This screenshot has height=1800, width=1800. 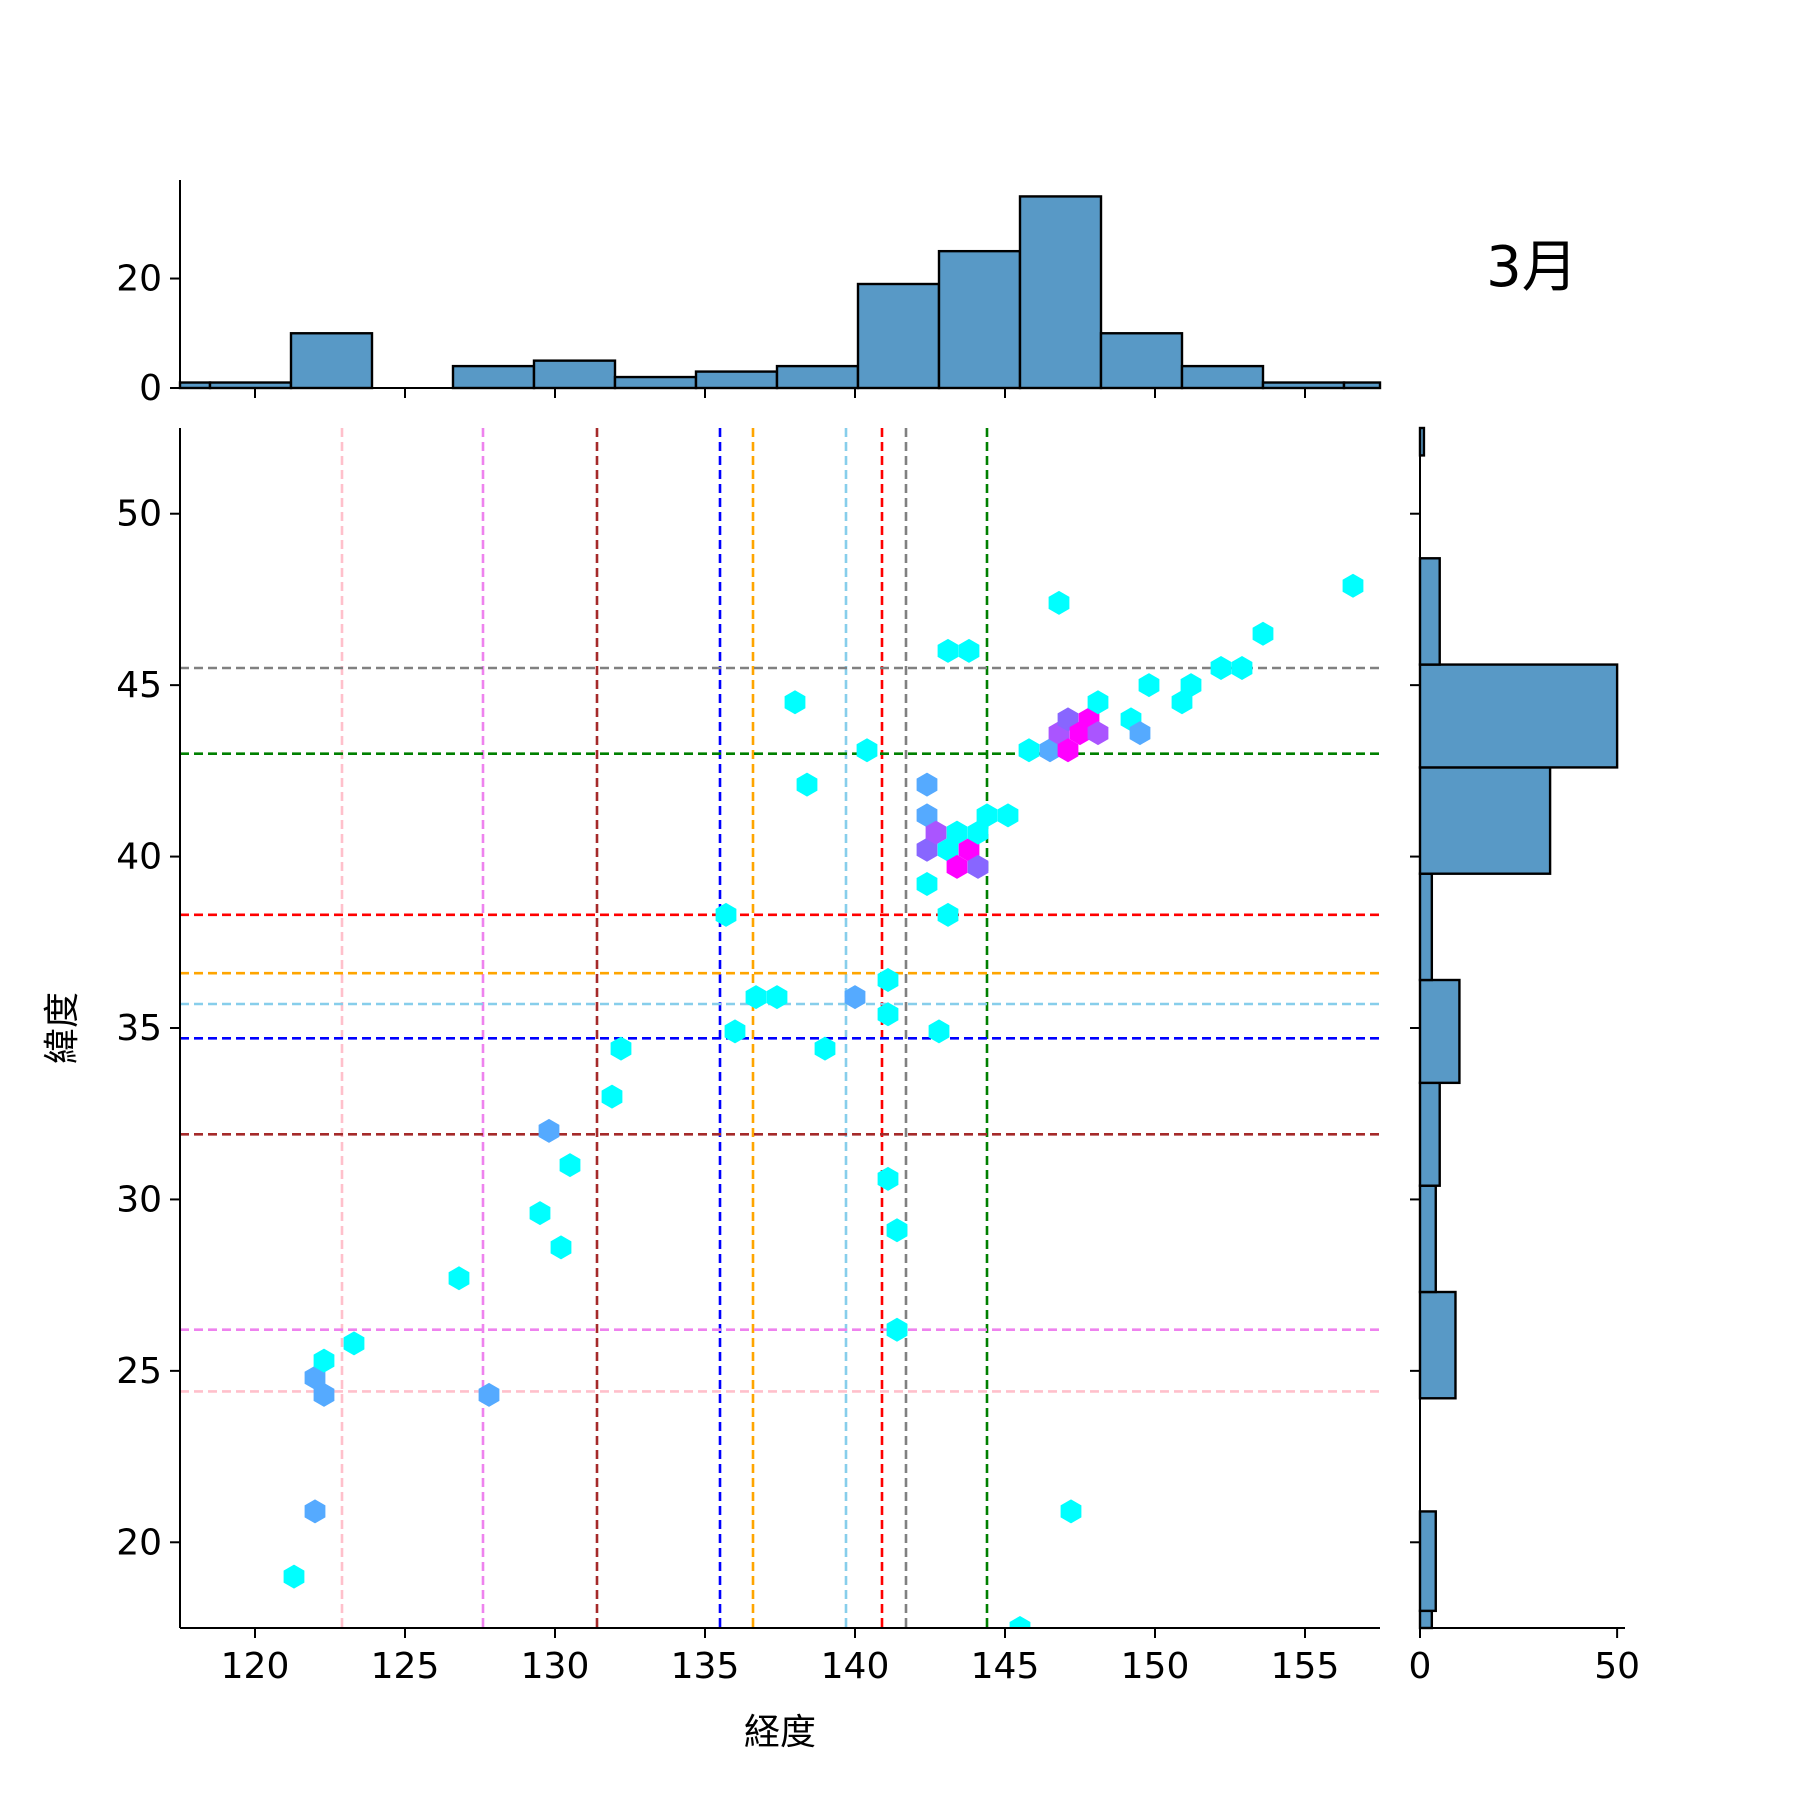 I want to click on marginal-x-ytick-label-1: 20, so click(x=139, y=279).